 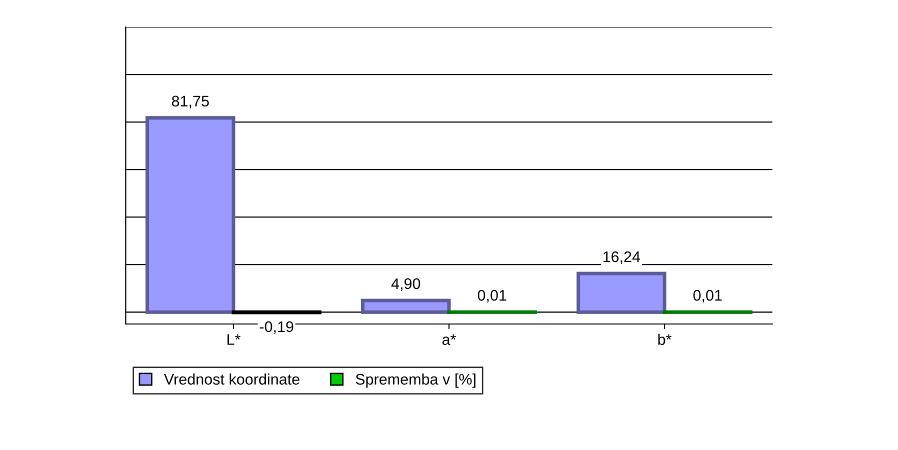 I want to click on data-label: -0,19, so click(x=277, y=327).